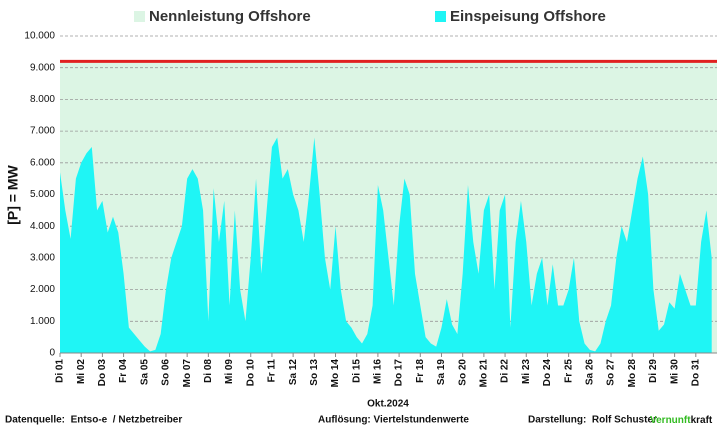 This screenshot has height=427, width=724. What do you see at coordinates (695, 373) in the screenshot?
I see `x-tick-label: Do 31` at bounding box center [695, 373].